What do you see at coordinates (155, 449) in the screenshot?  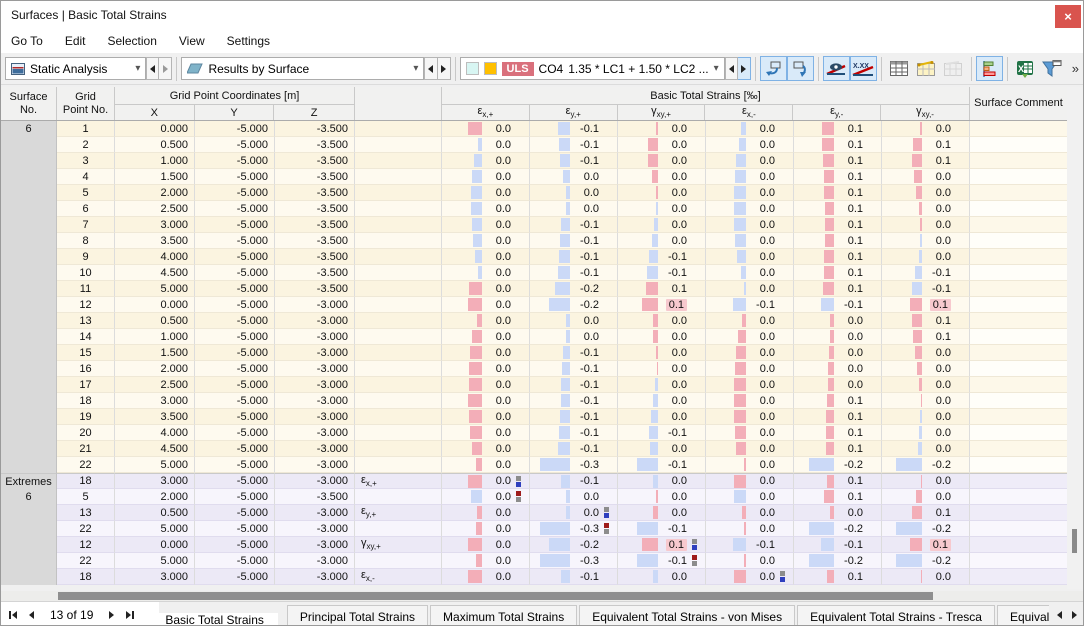 I see `coord-x-cell: 4.500` at bounding box center [155, 449].